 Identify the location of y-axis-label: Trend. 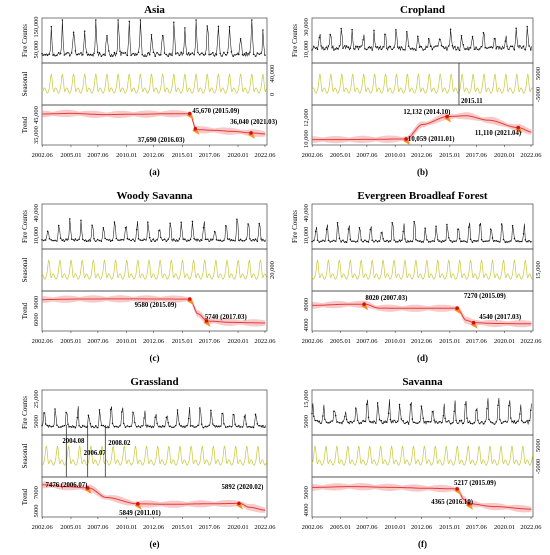
(25, 310).